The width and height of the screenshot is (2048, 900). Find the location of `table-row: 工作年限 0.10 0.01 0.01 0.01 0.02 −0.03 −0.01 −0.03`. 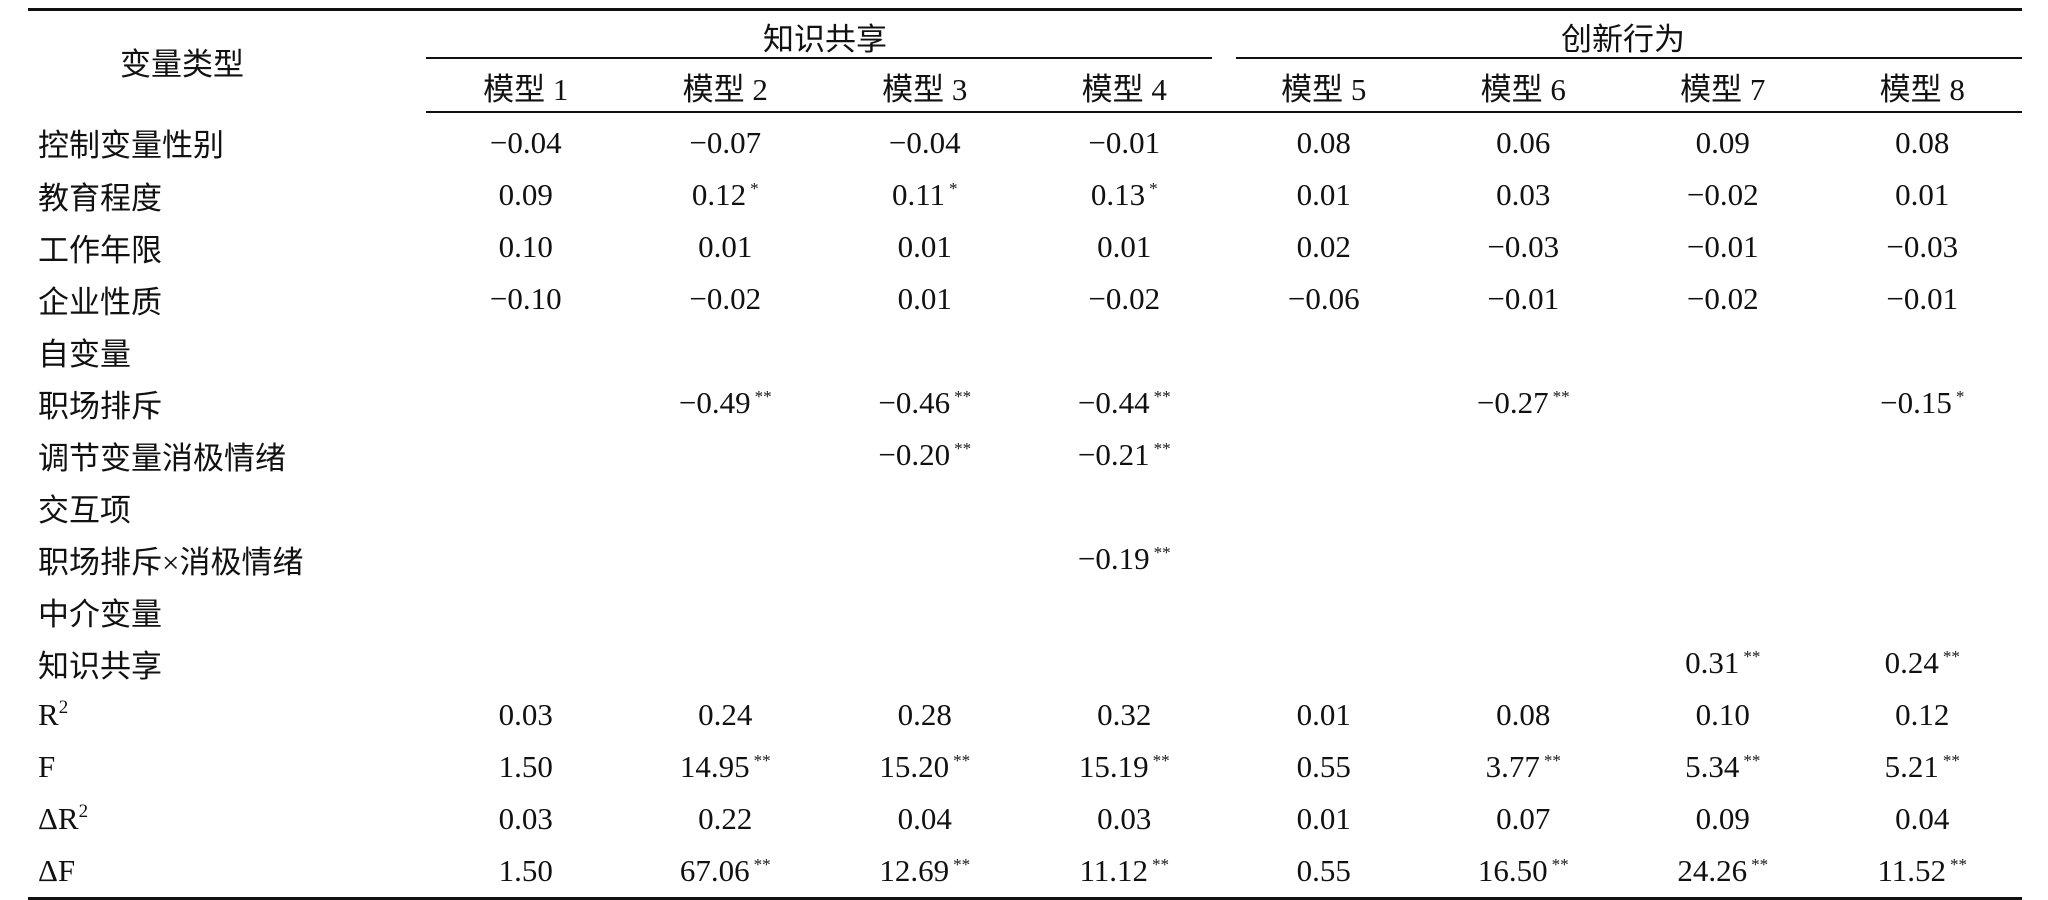

table-row: 工作年限 0.10 0.01 0.01 0.01 0.02 −0.03 −0.01 −0.03 is located at coordinates (1025, 247).